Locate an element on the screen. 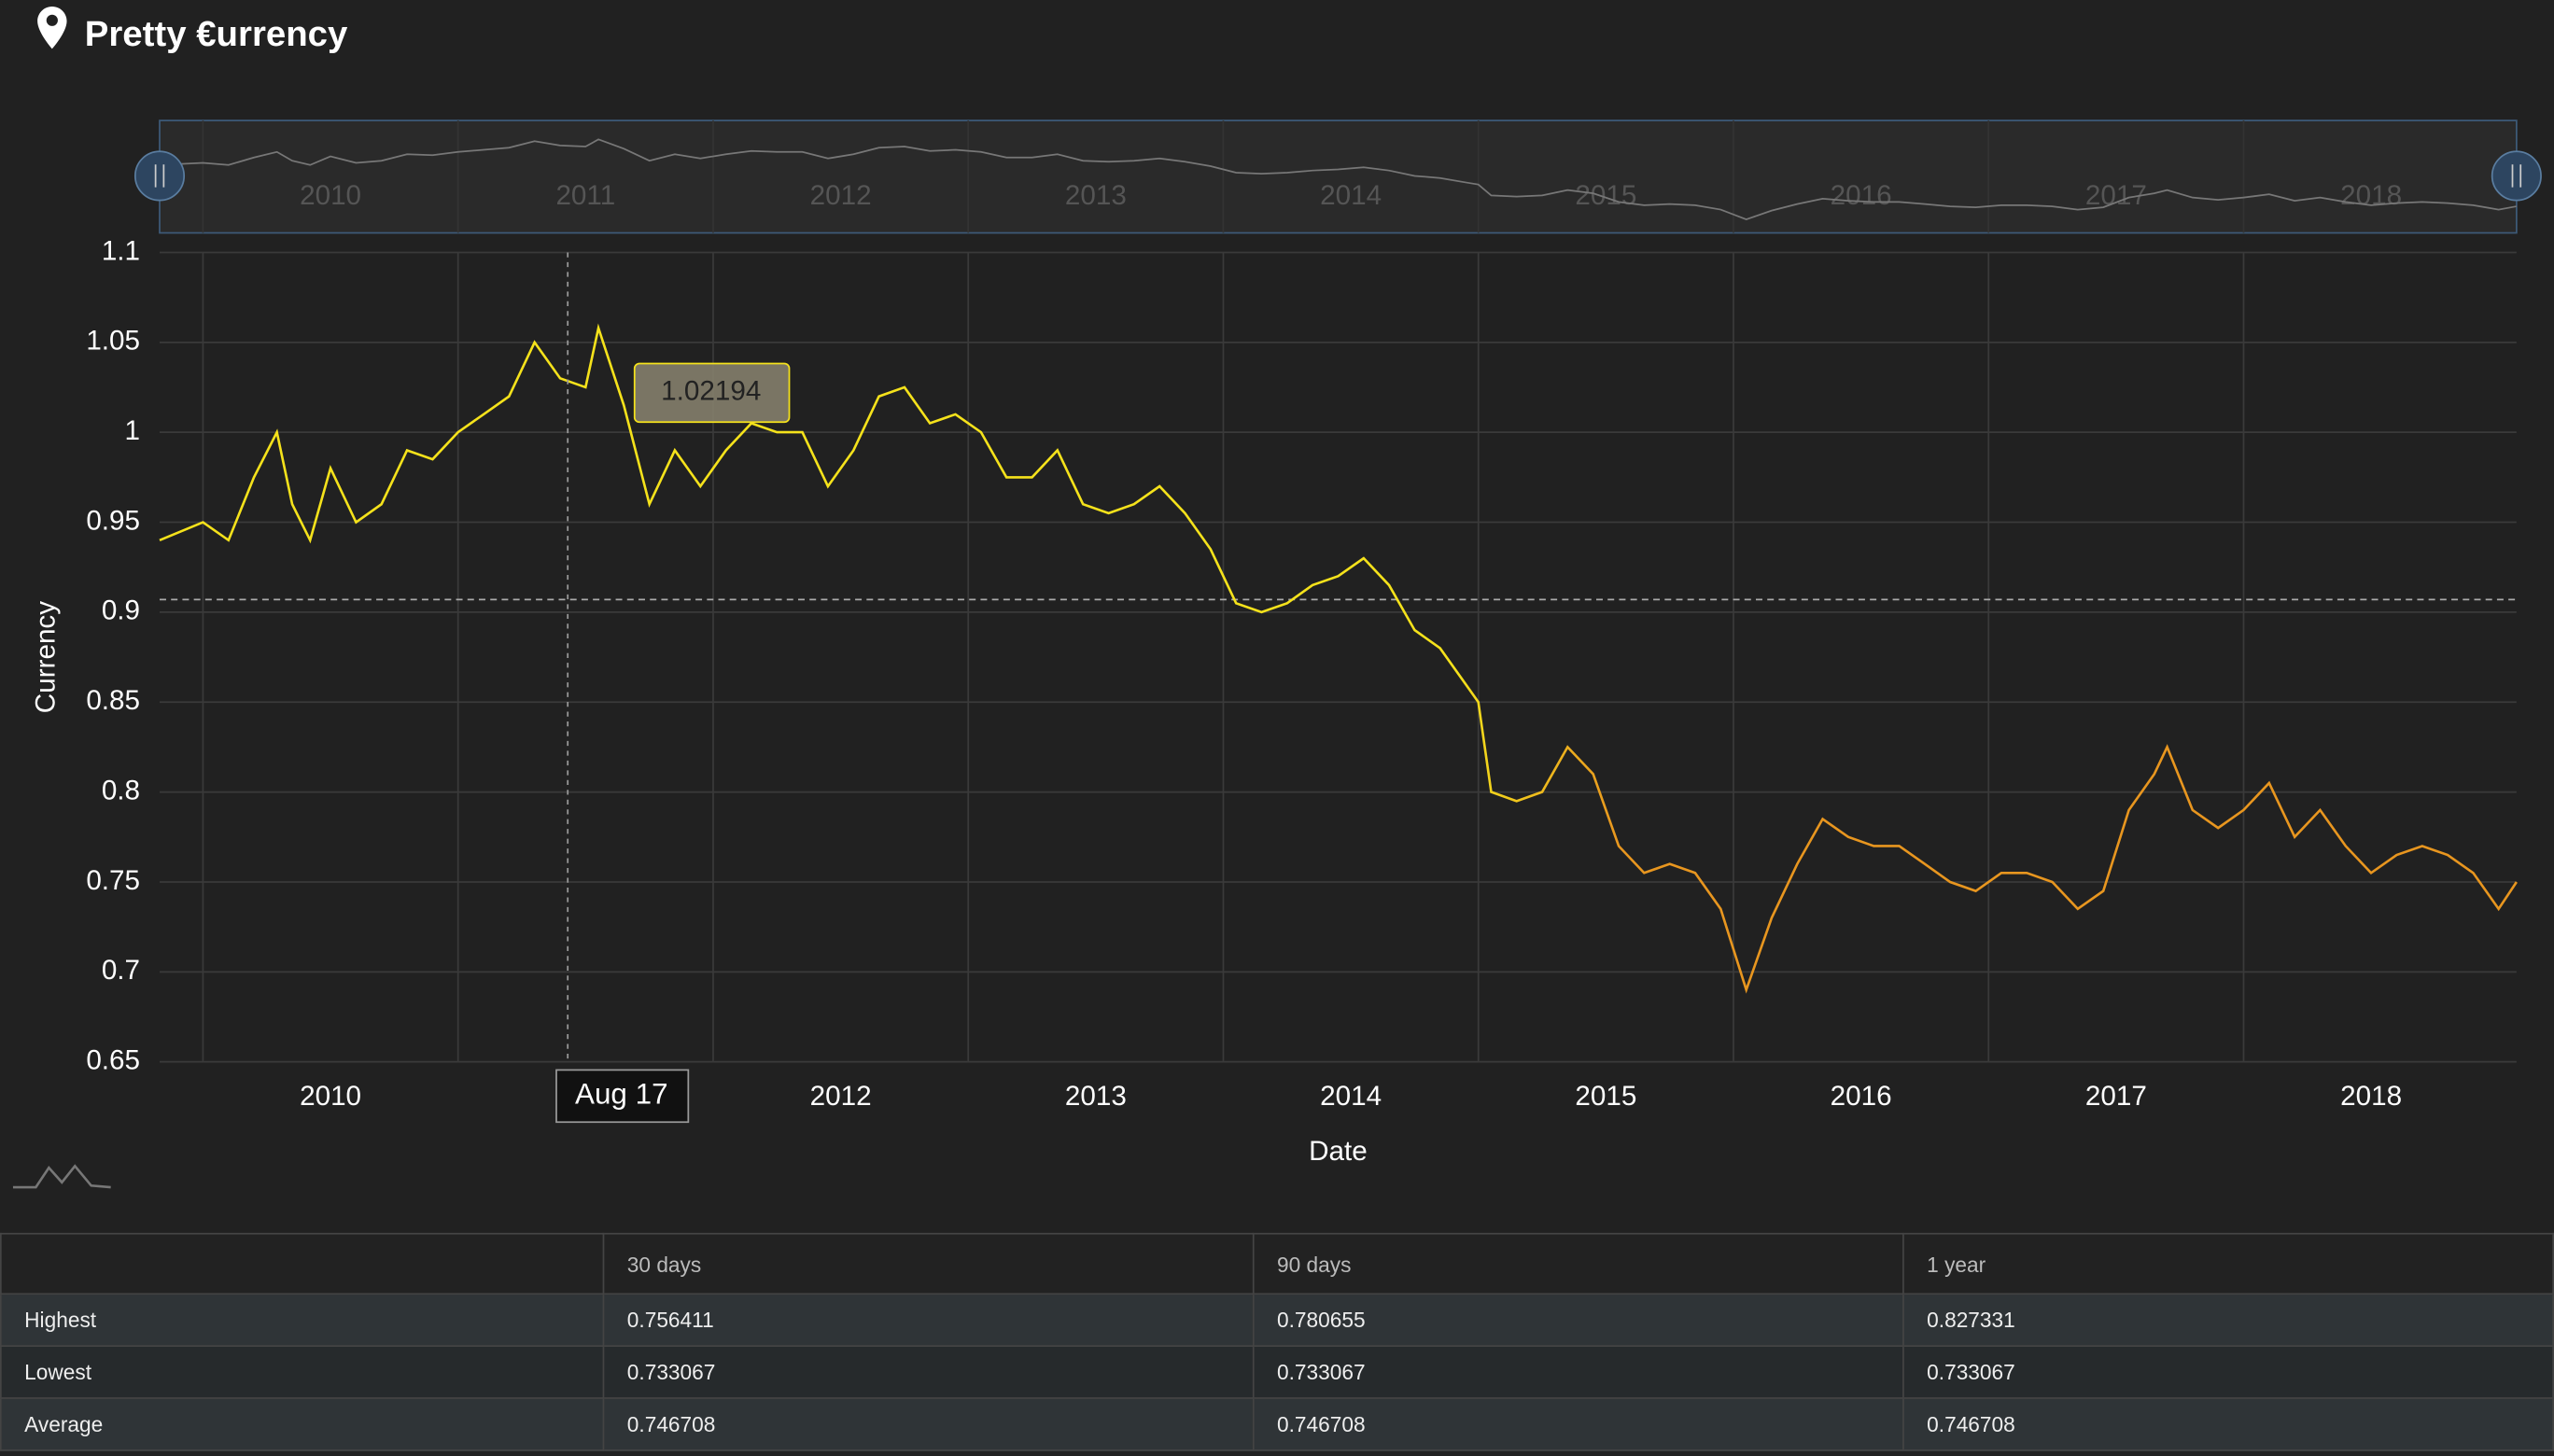 The image size is (2554, 1456). table-cell: 0.827331 is located at coordinates (2227, 1320).